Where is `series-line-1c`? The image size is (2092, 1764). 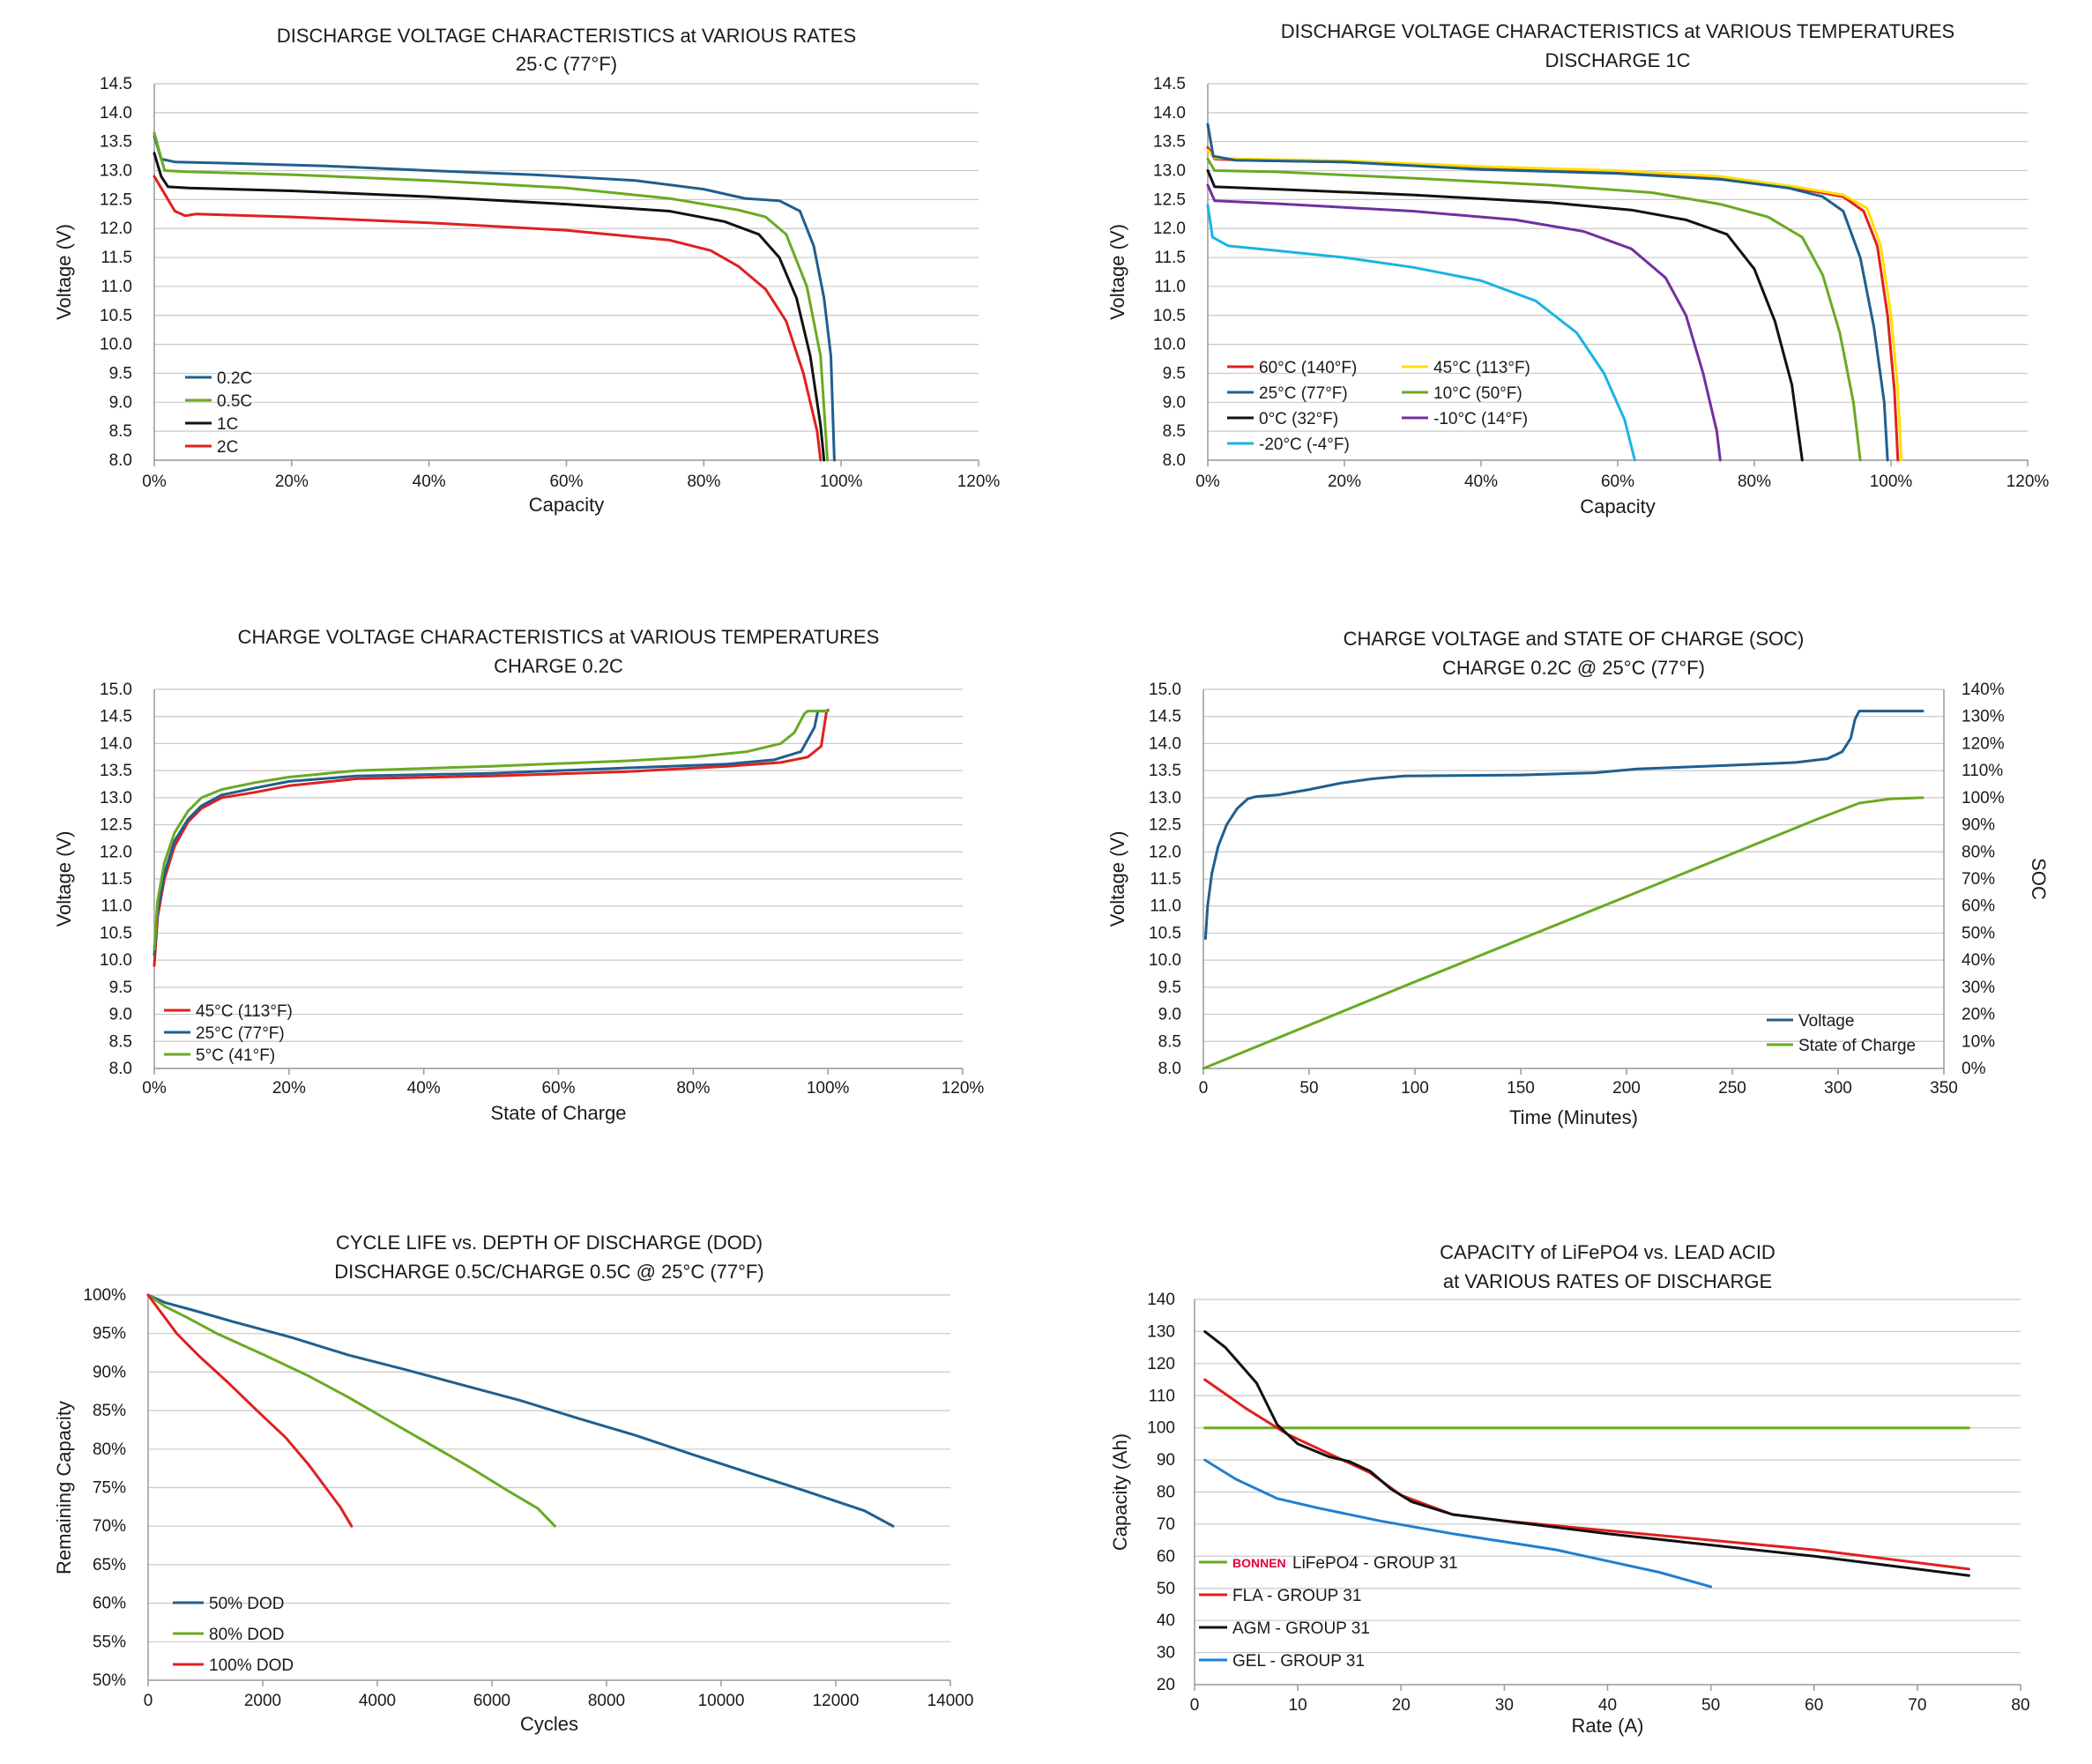
series-line-1c is located at coordinates (489, 307).